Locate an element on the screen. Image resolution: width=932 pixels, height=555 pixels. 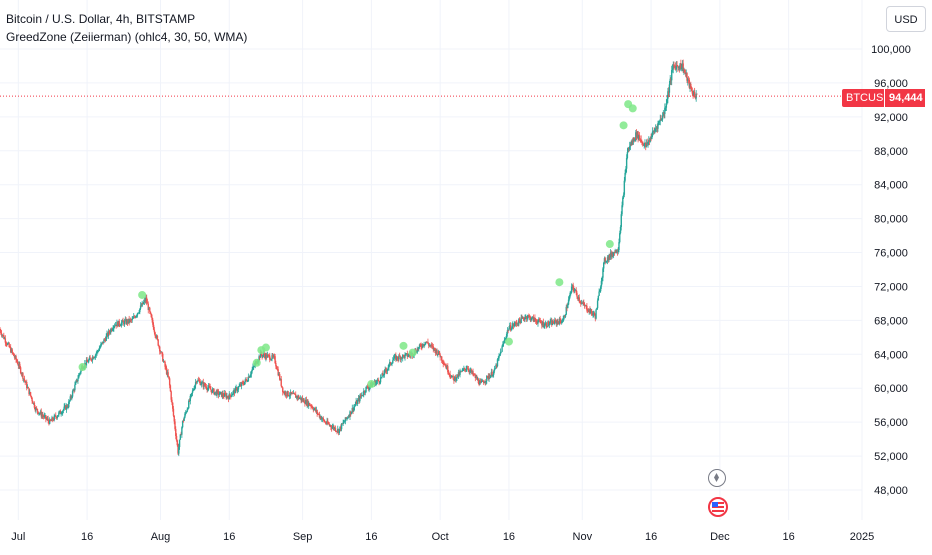
time-tick-label: 16 is located at coordinates (651, 537).